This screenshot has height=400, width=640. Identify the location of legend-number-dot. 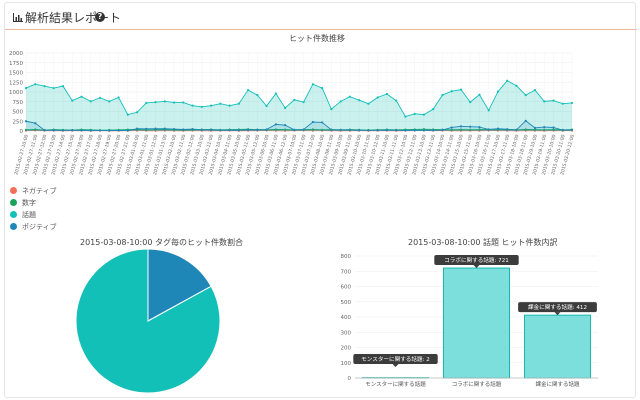
(13, 202).